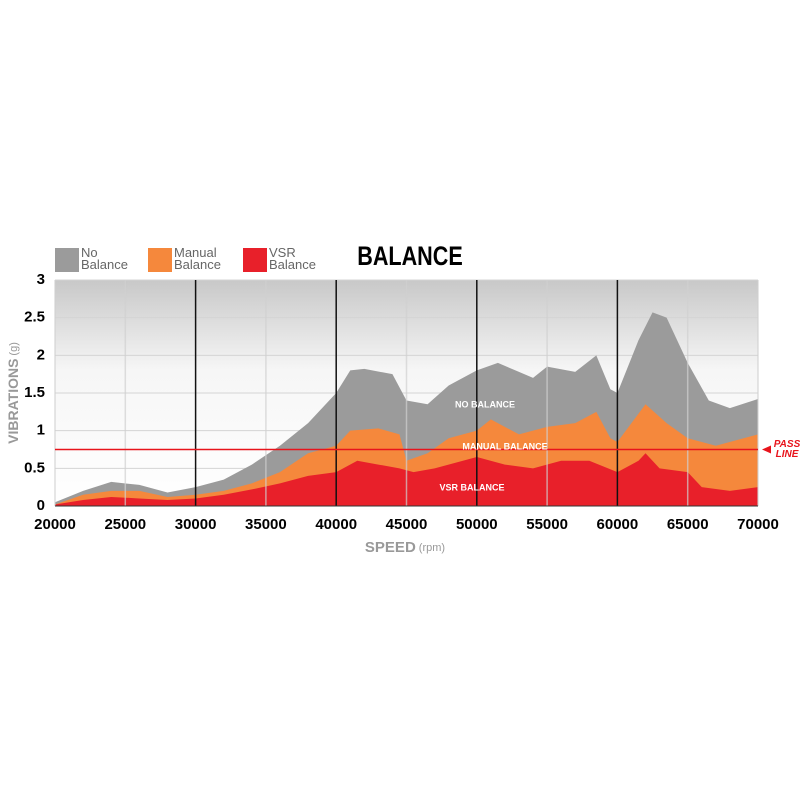 This screenshot has width=800, height=800. I want to click on x-tick-label: 35000, so click(266, 524).